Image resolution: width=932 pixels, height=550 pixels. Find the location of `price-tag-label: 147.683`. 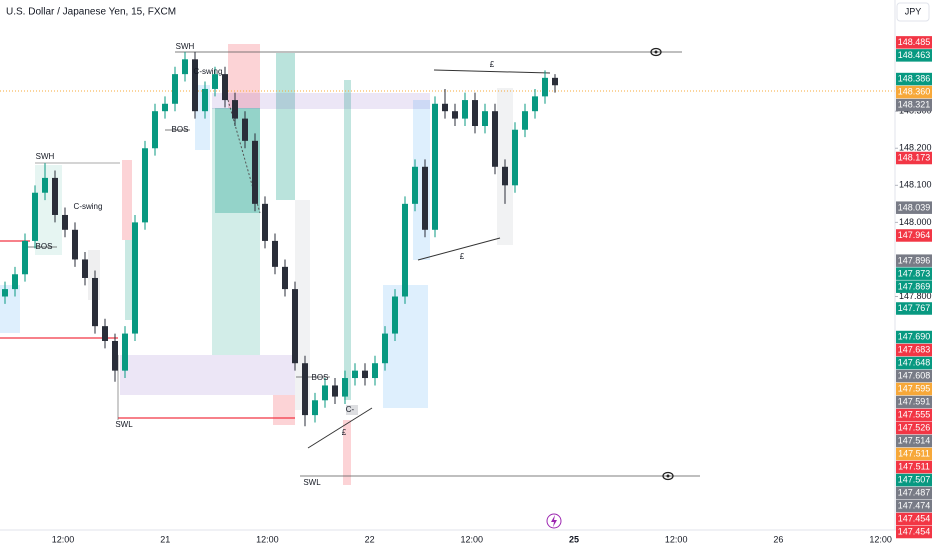

price-tag-label: 147.683 is located at coordinates (914, 350).